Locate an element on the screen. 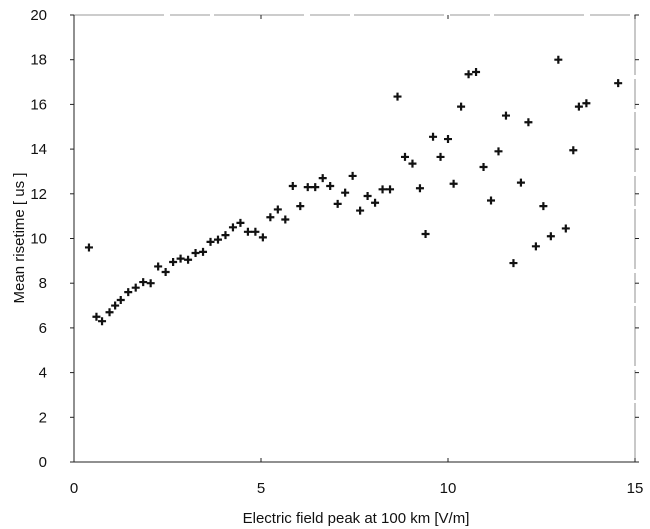 Image resolution: width=650 pixels, height=529 pixels. y-tick-label: 6 is located at coordinates (43, 328).